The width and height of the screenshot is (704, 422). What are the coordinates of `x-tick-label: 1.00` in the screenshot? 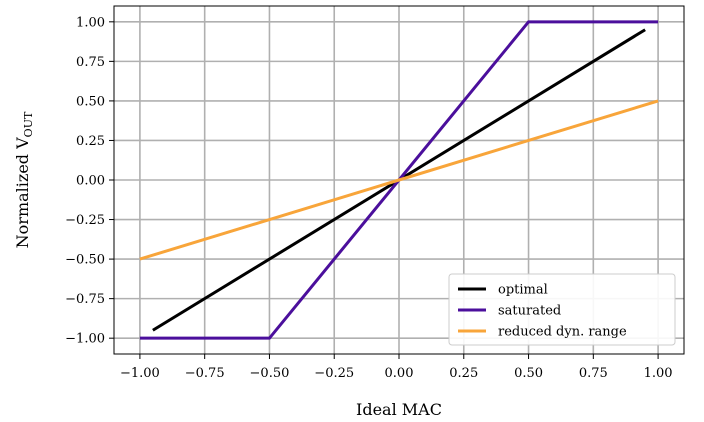 It's located at (658, 373).